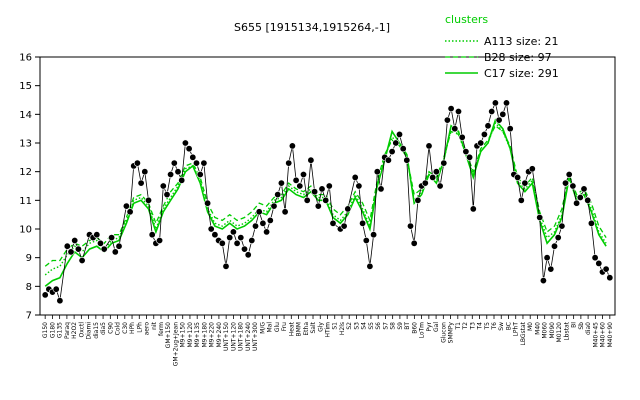 The height and width of the screenshot is (400, 640). Describe the element at coordinates (545, 330) in the screenshot. I see `x-tick-label: M060` at that location.